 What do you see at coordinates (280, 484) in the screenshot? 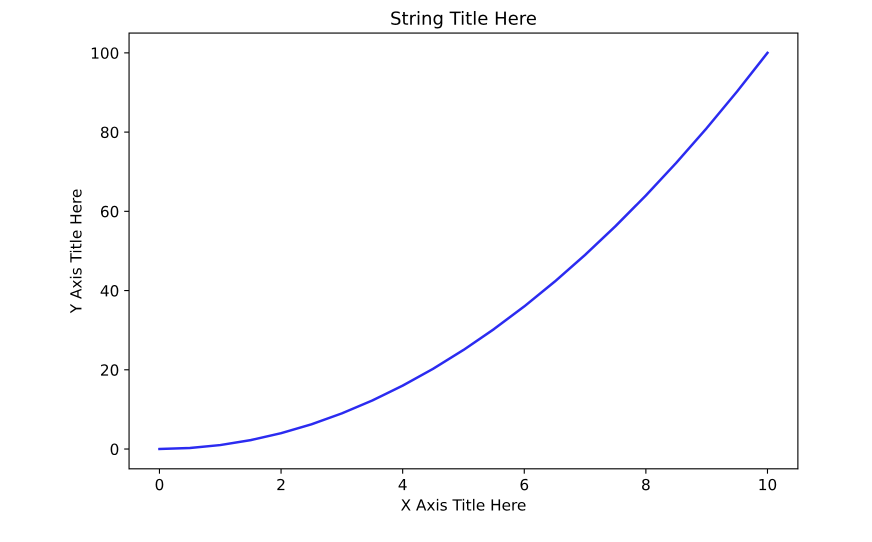
I see `x-tick-label: 2` at bounding box center [280, 484].